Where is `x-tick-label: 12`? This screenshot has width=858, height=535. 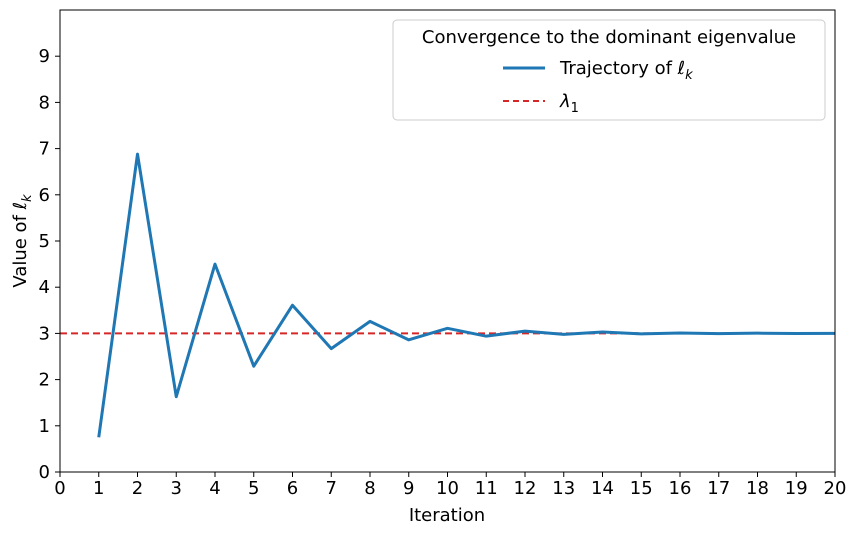
x-tick-label: 12 is located at coordinates (525, 488).